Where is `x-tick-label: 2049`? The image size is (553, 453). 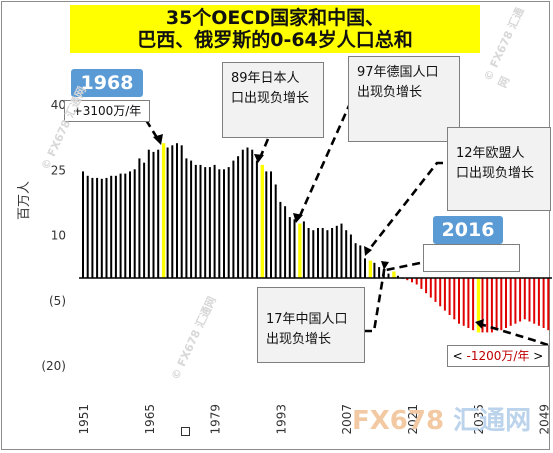 x-tick-label: 2049 is located at coordinates (545, 419).